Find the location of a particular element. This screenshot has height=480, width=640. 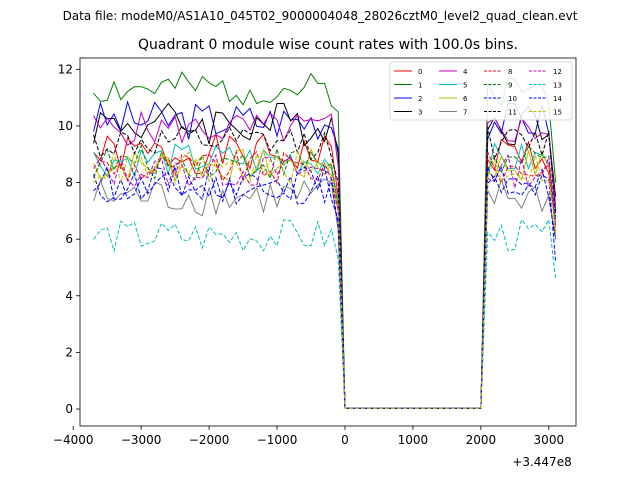

legend-box is located at coordinates (481, 91).